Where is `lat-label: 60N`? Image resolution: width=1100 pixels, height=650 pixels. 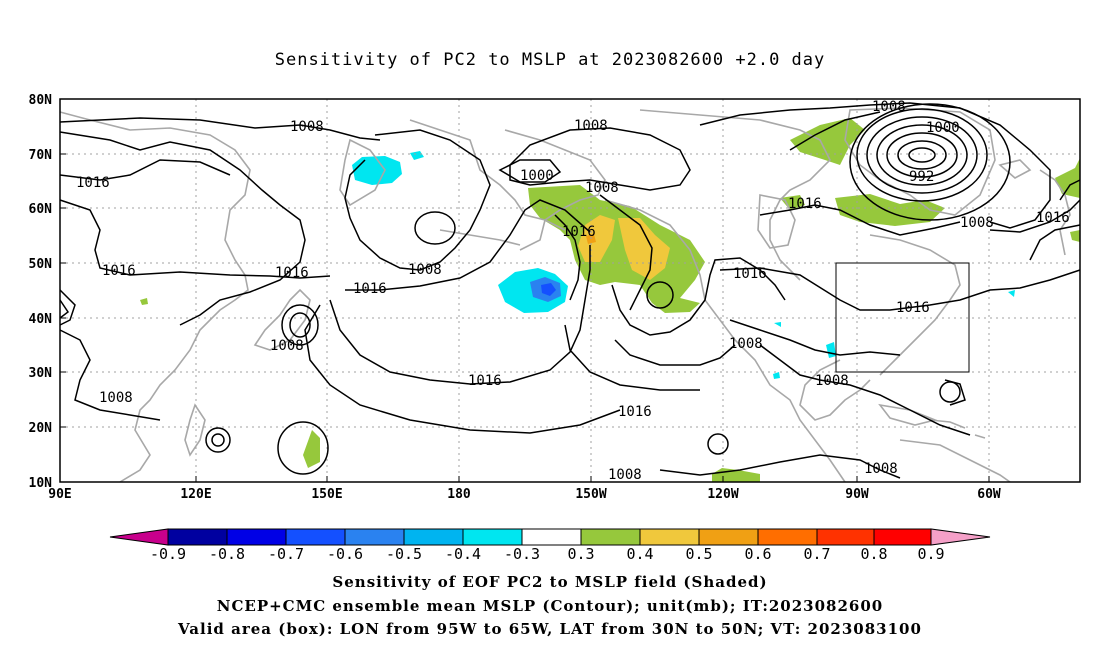 lat-label: 60N is located at coordinates (41, 209).